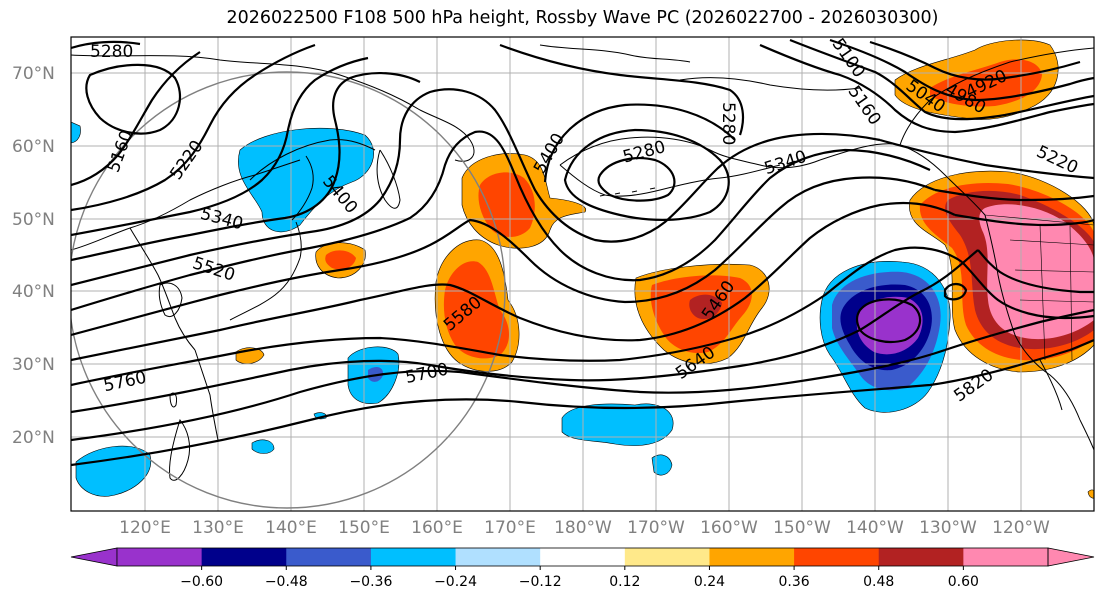  What do you see at coordinates (33, 220) in the screenshot?
I see `lat-label: 50°N` at bounding box center [33, 220].